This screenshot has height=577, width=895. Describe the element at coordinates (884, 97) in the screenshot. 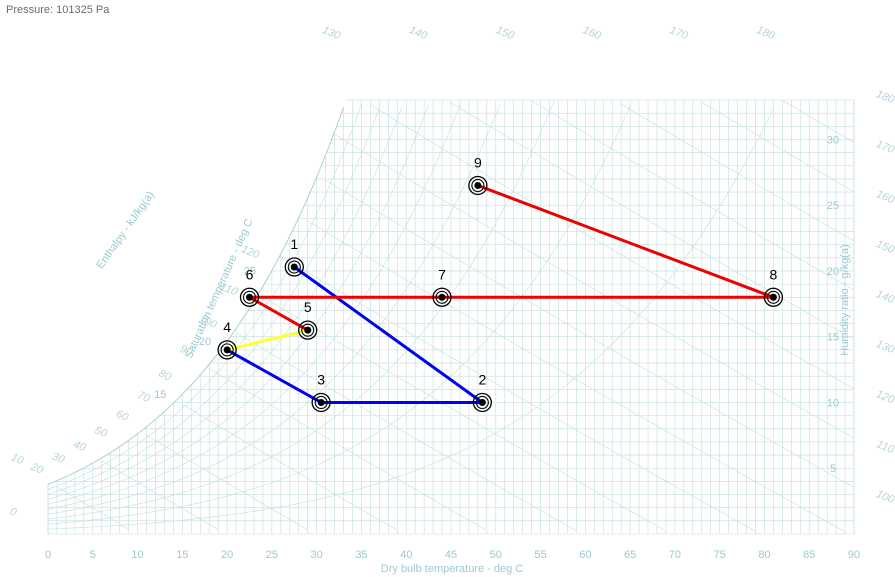

I see `enthalpy-right-label: 180` at that location.